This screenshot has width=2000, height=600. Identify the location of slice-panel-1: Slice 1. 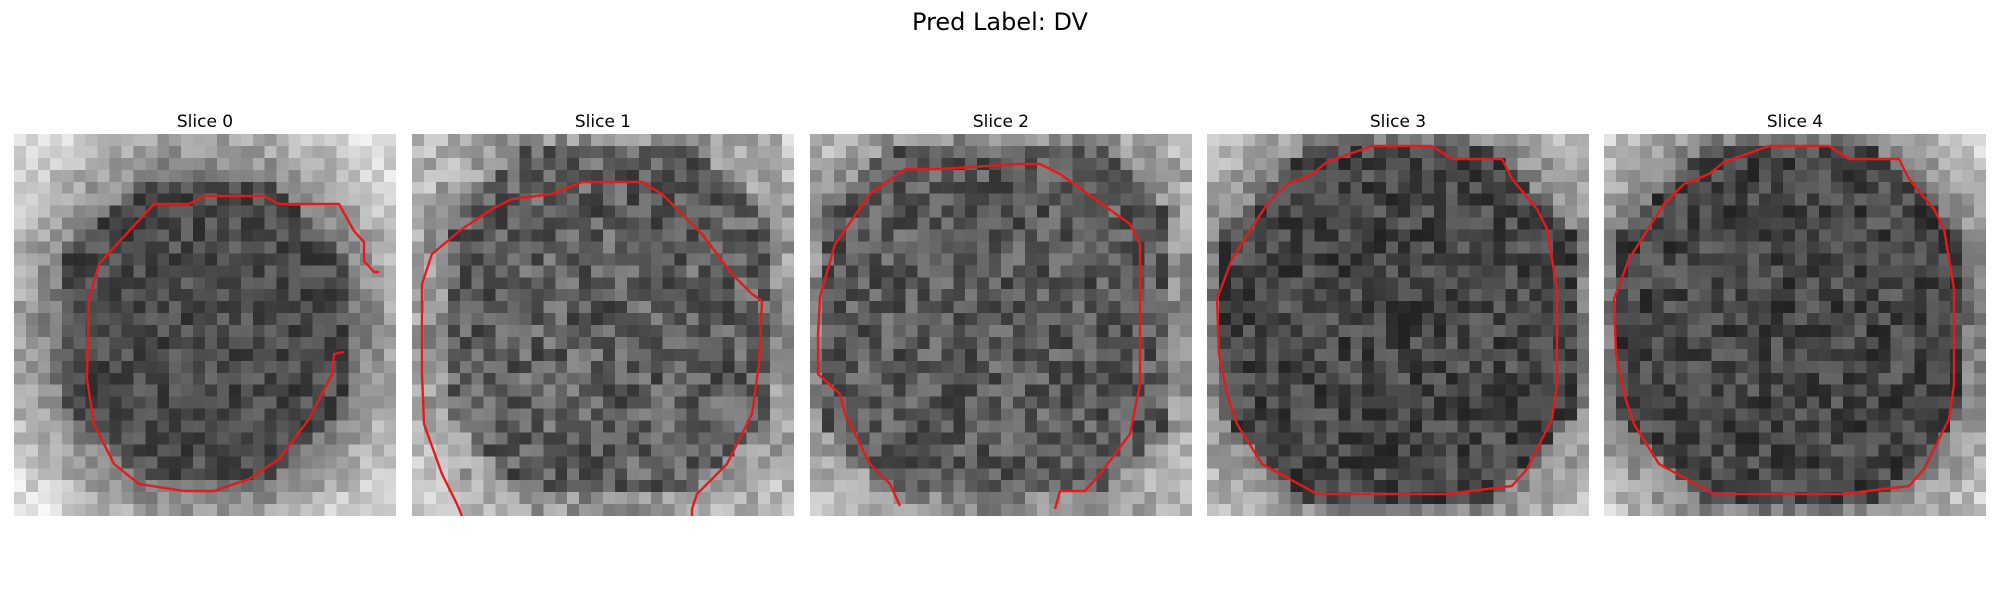
(603, 314).